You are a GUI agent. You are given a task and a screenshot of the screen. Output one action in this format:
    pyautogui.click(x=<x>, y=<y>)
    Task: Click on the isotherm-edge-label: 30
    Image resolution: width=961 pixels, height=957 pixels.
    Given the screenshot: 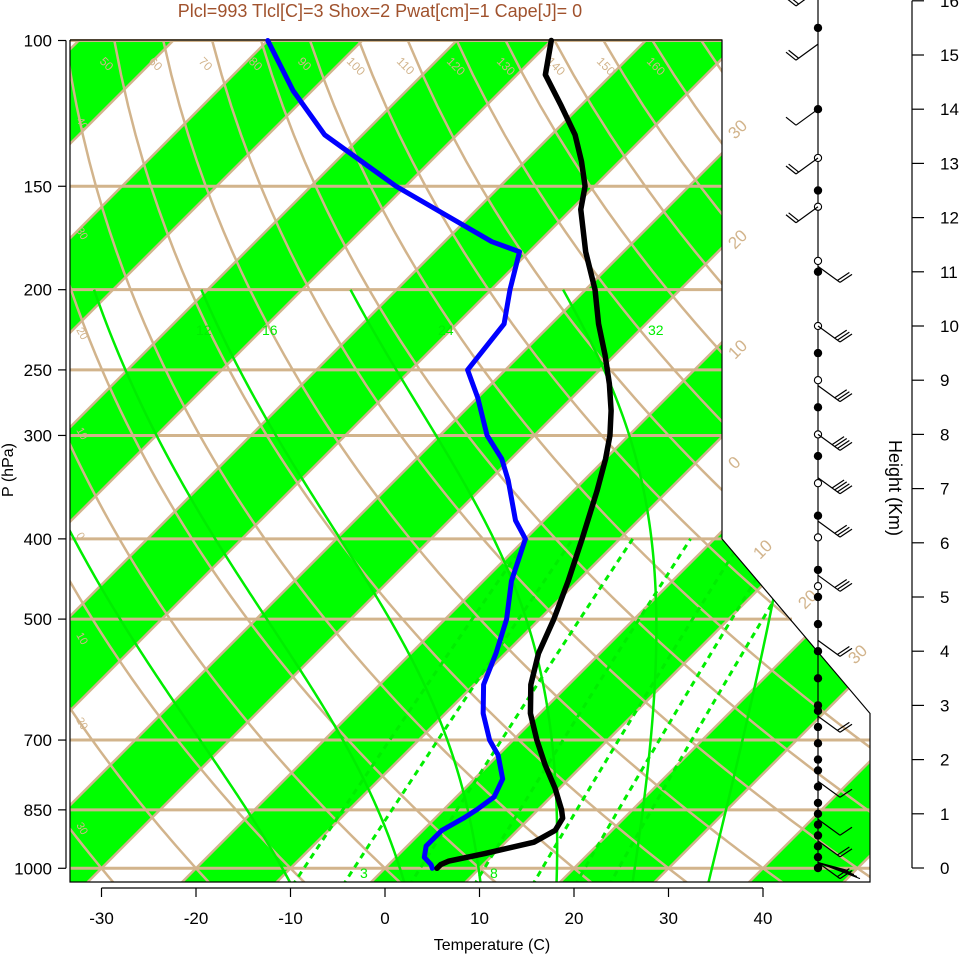 What is the action you would take?
    pyautogui.click(x=81, y=829)
    